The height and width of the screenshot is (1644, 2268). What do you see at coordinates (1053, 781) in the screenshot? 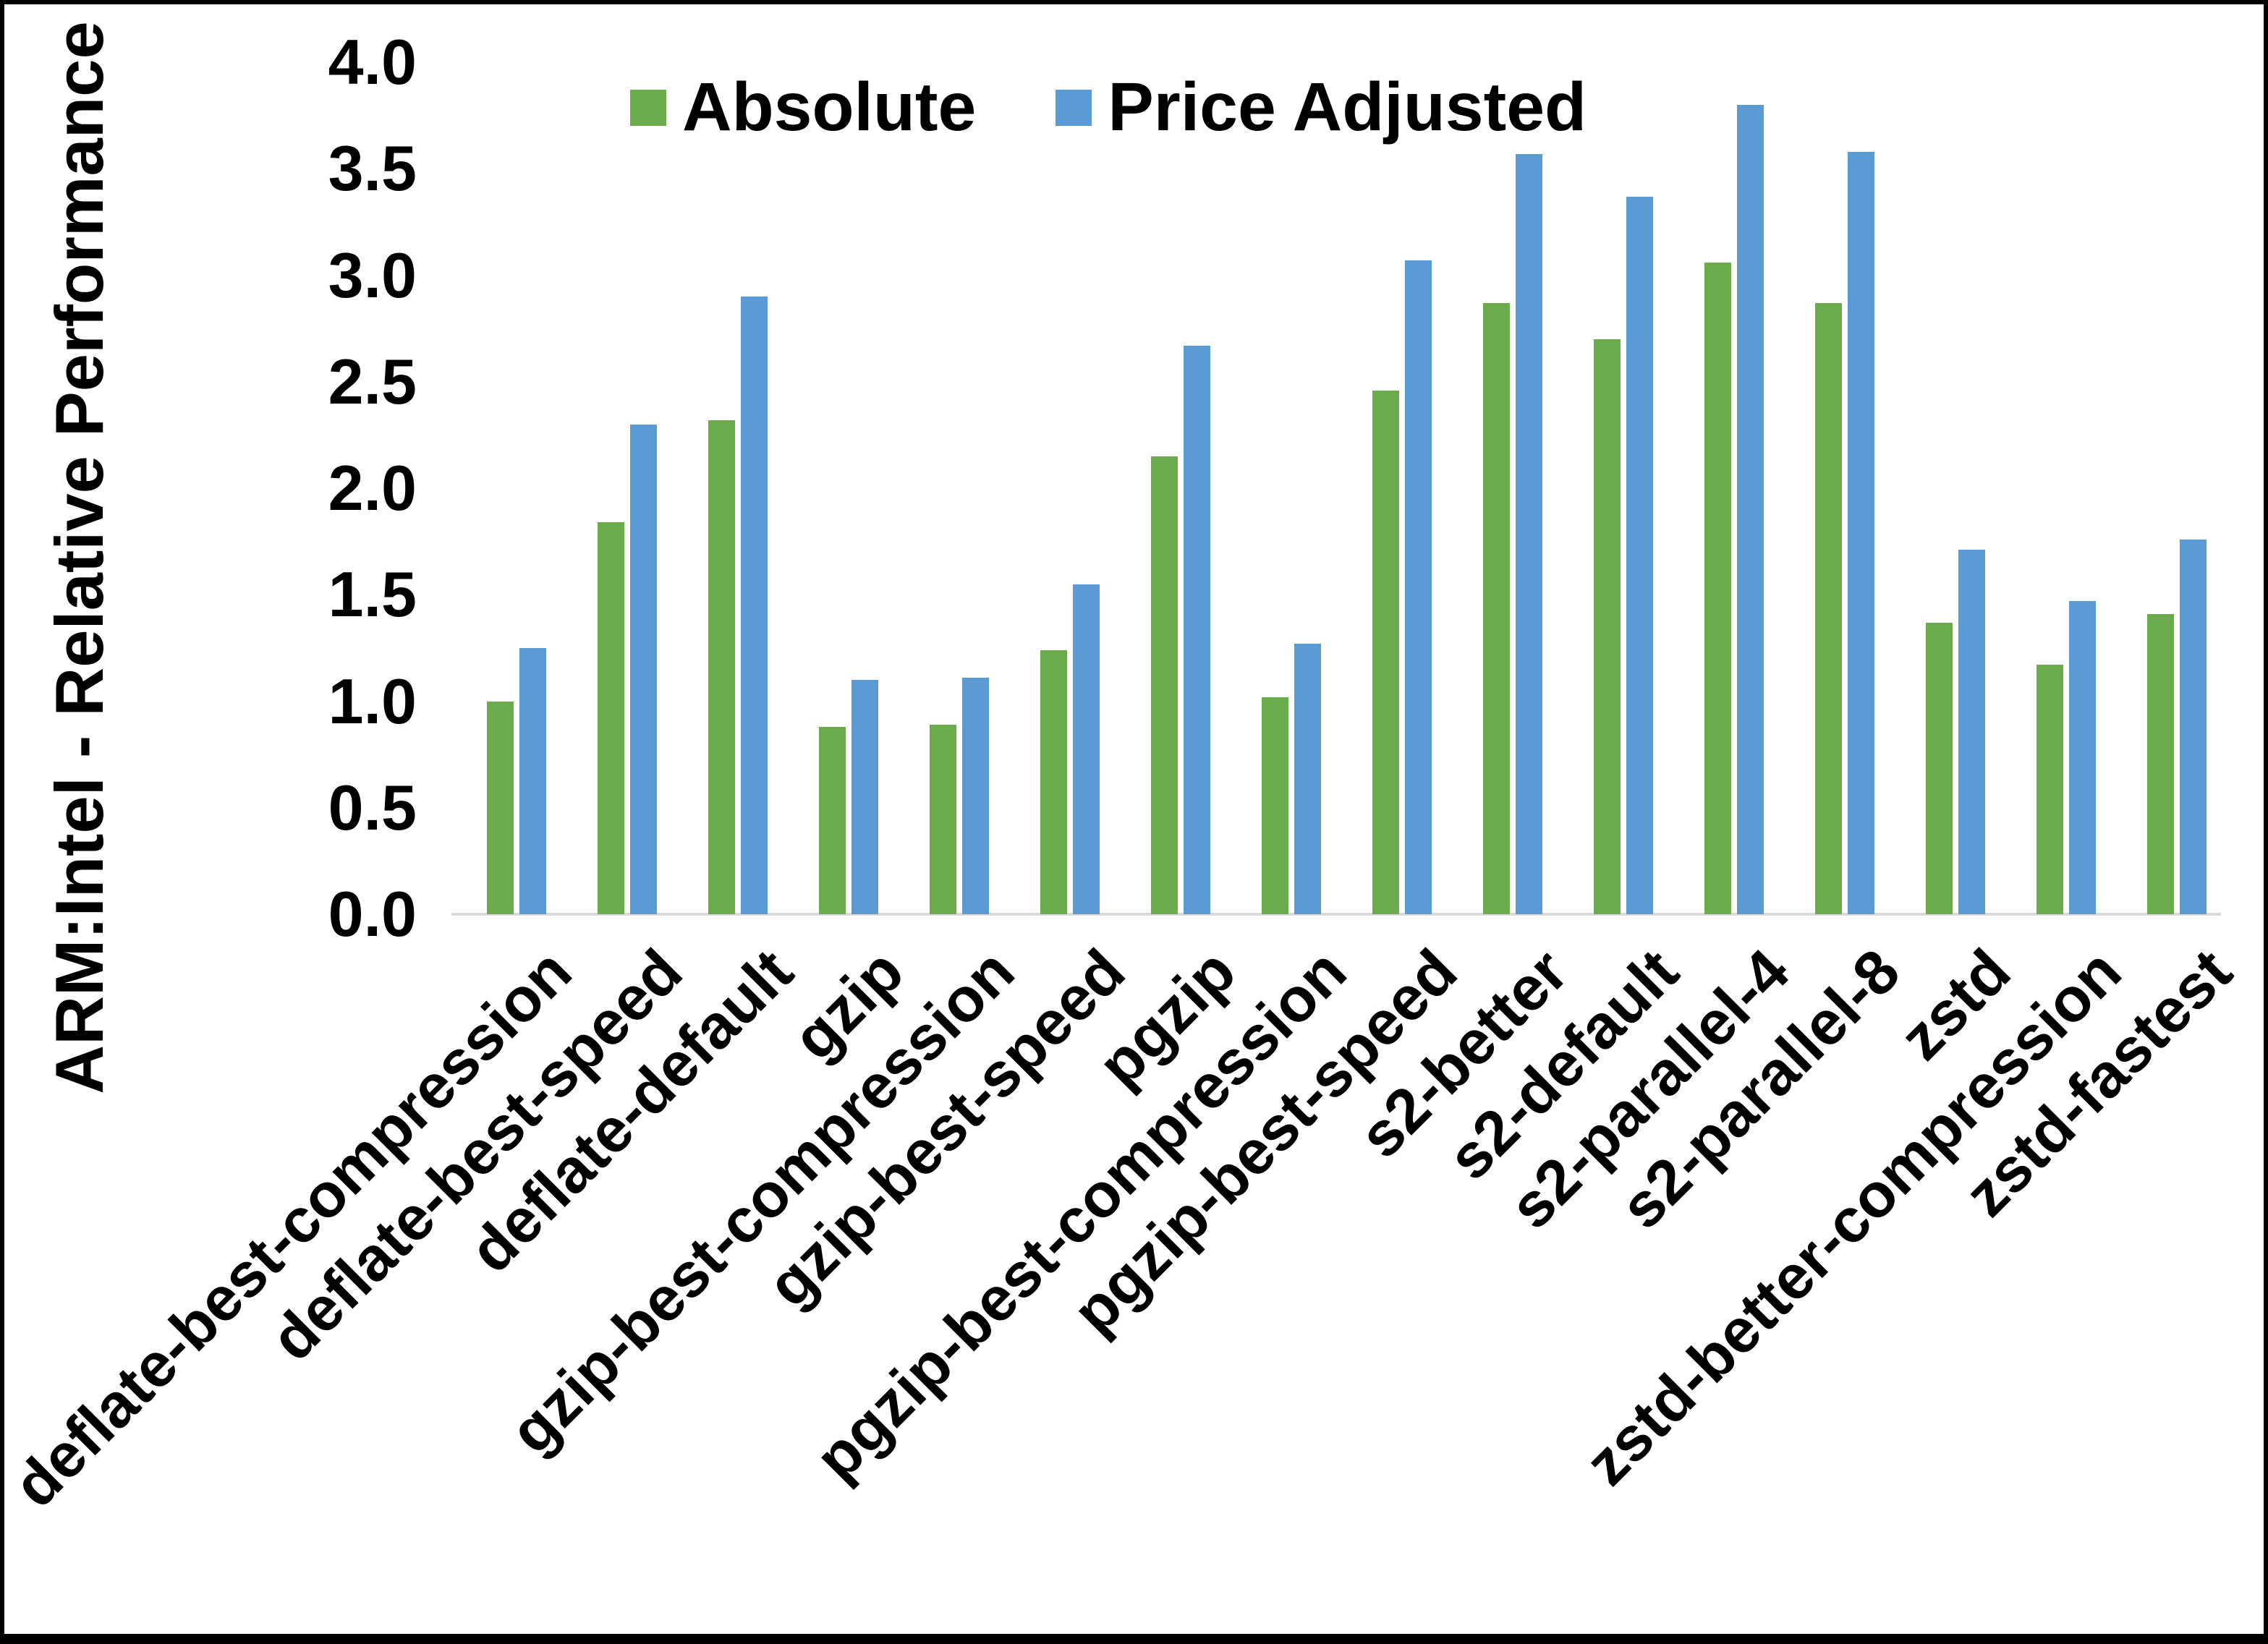
I see `bar-absolute-gzip-best-speed` at bounding box center [1053, 781].